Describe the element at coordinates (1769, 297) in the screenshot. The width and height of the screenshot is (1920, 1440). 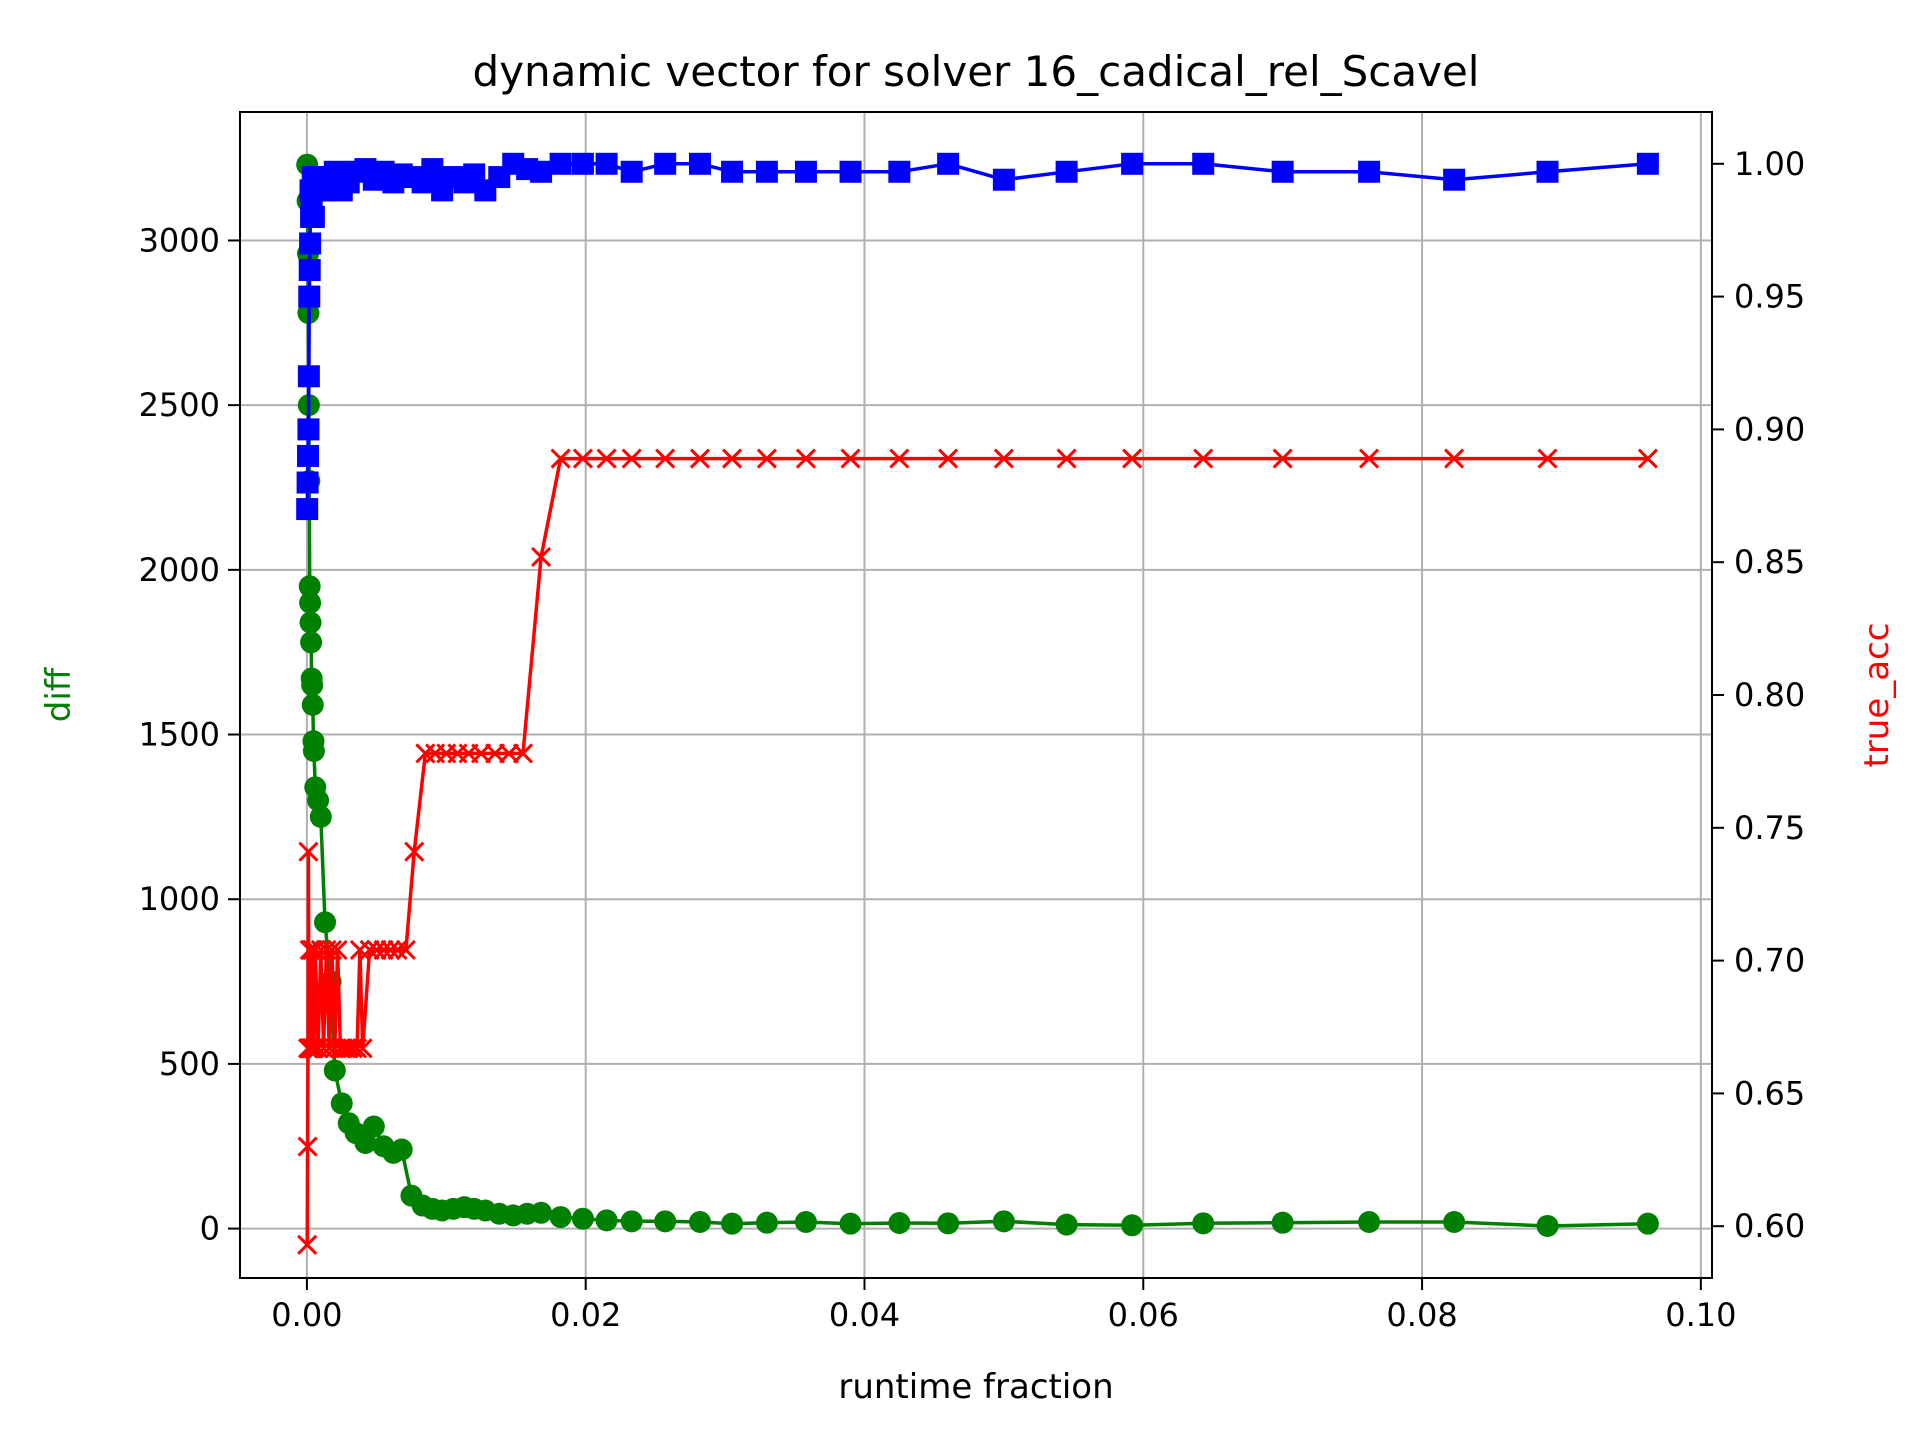
I see `y-right-tick-label: 0.95` at that location.